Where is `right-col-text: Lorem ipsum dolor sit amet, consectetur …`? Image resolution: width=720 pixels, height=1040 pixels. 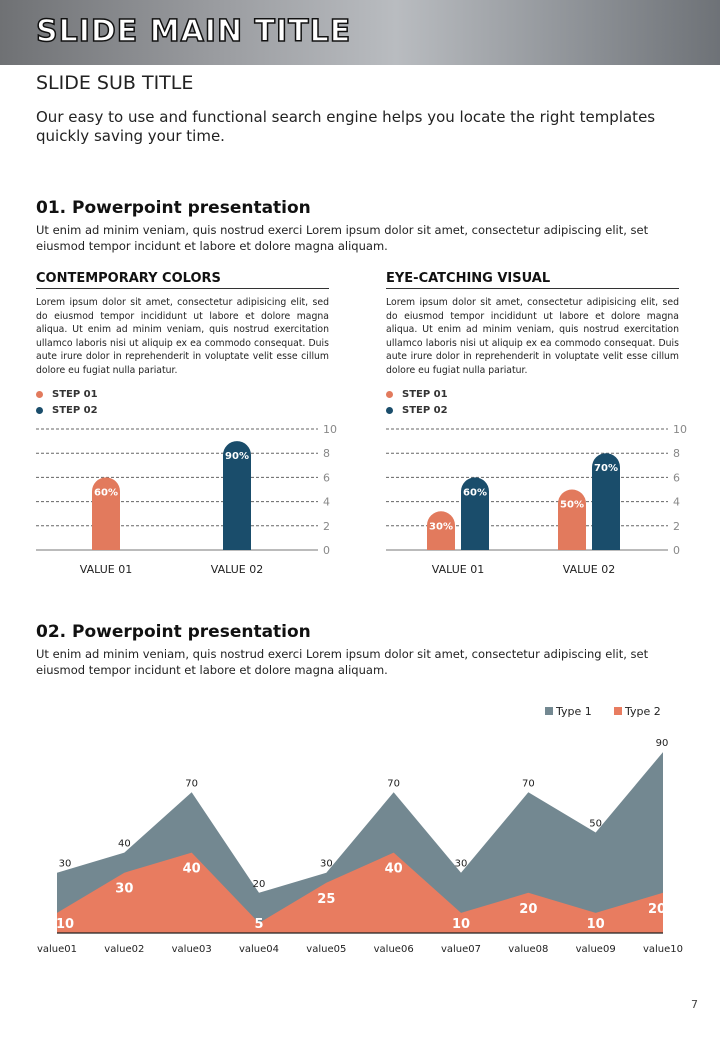
right-col-text: Lorem ipsum dolor sit amet, consectetur … is located at coordinates (532, 336).